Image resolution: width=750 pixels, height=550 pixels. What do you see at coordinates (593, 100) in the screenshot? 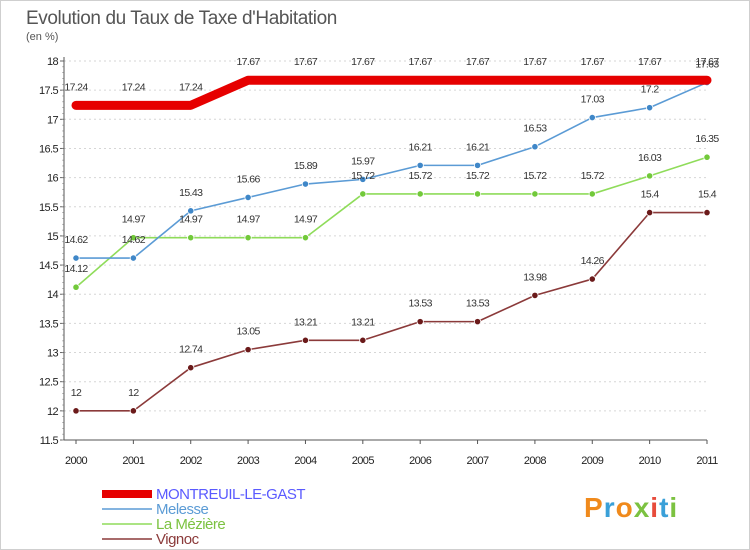
I see `data-label: 17.03` at bounding box center [593, 100].